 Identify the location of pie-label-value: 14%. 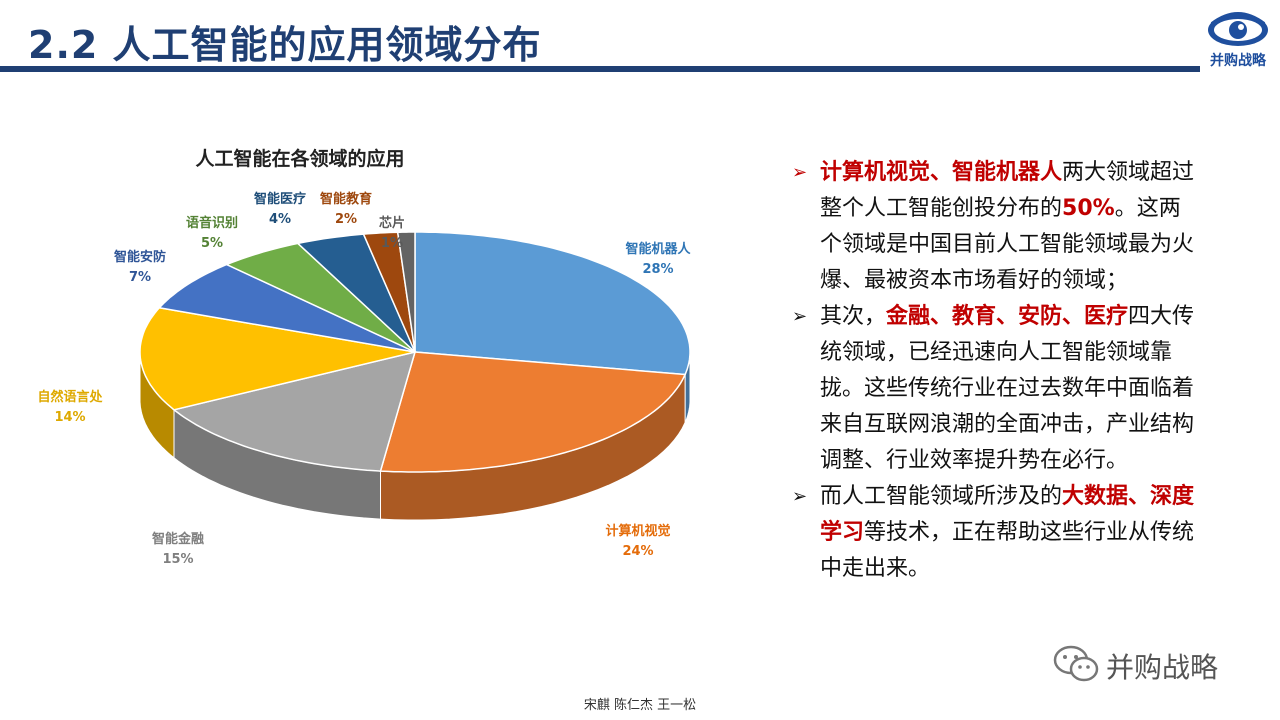
(70, 417).